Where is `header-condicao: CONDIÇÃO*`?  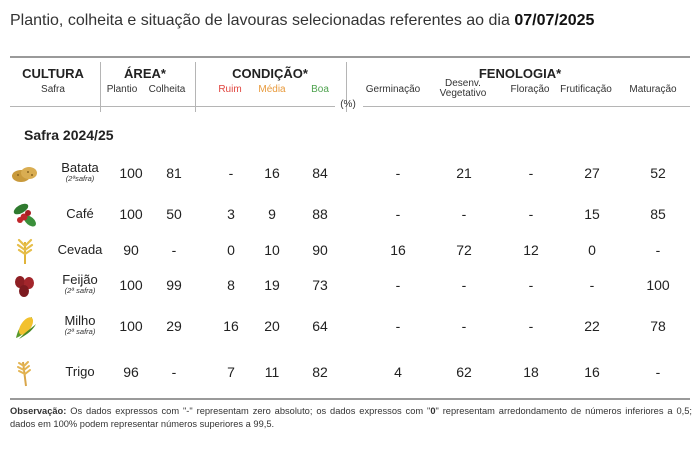 header-condicao: CONDIÇÃO* is located at coordinates (270, 73).